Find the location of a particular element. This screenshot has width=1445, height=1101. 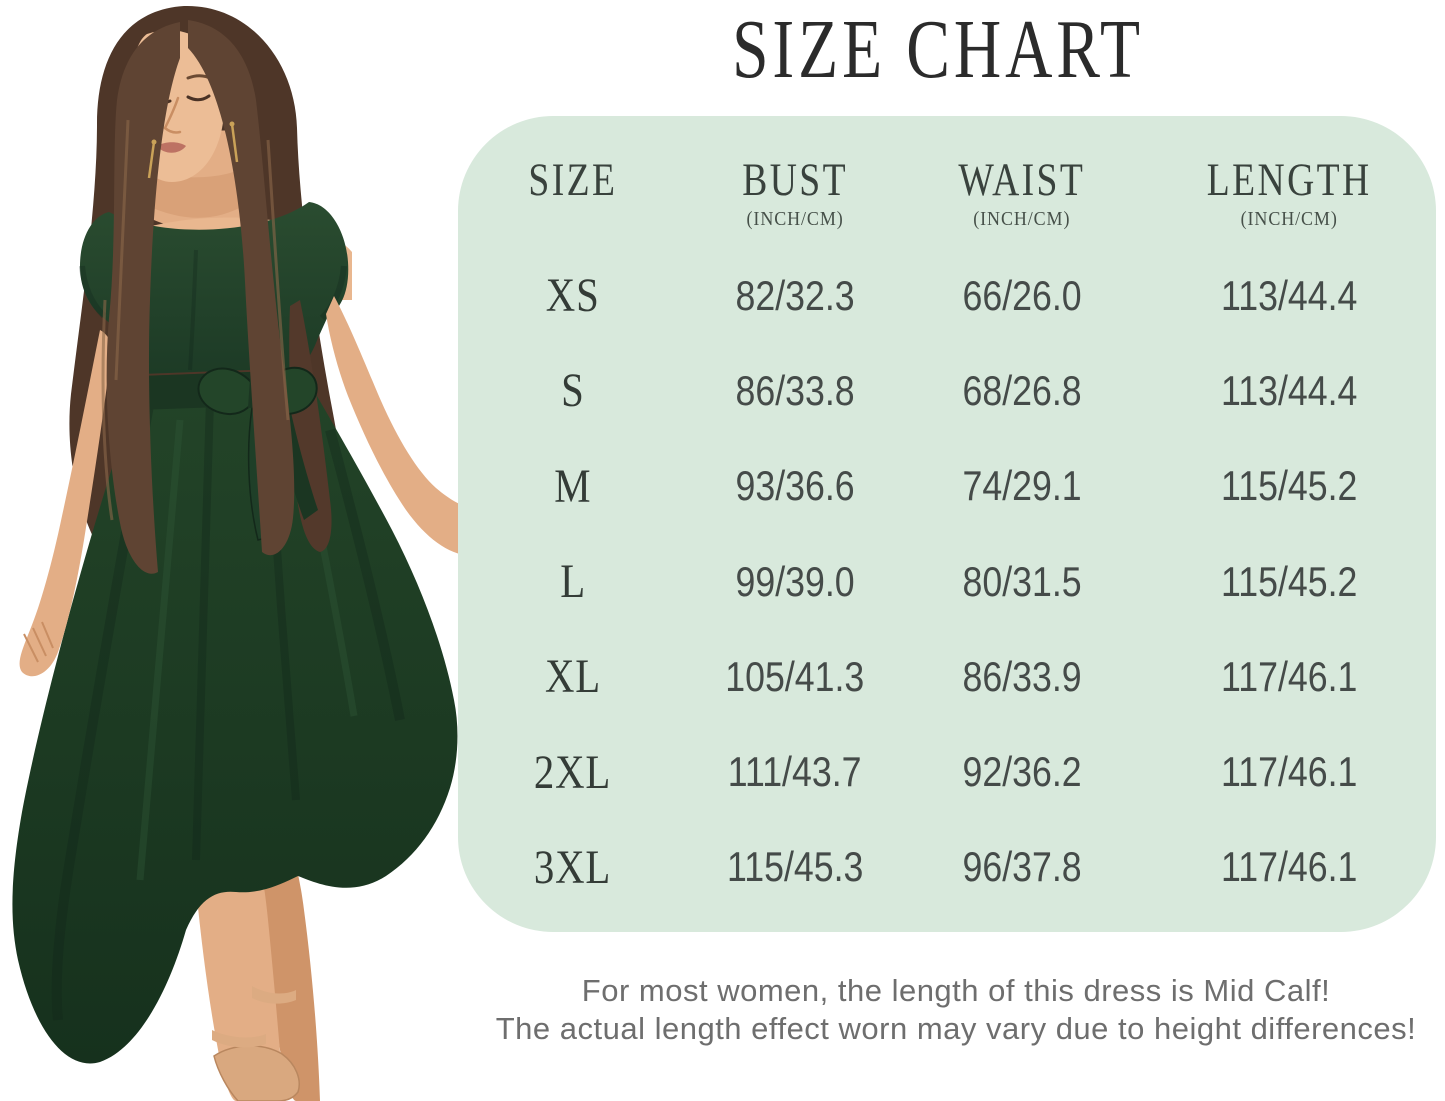

shoe-front is located at coordinates (256, 1073).